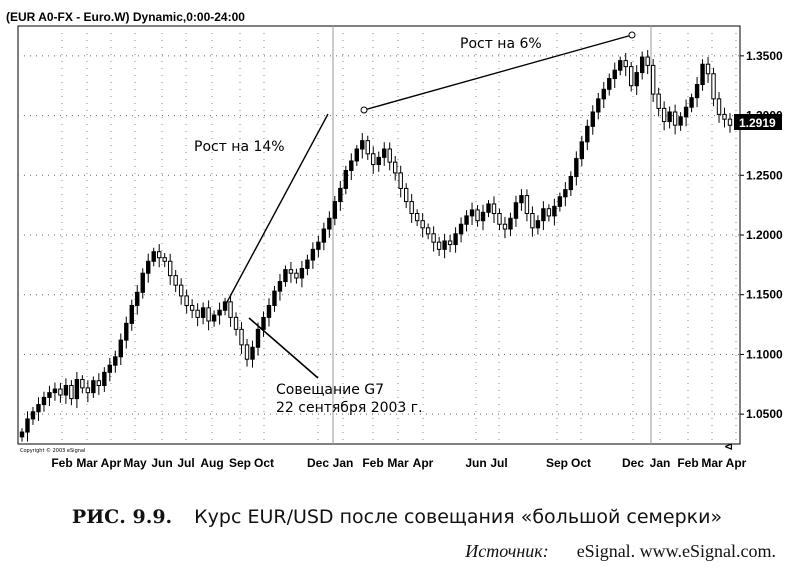 The width and height of the screenshot is (794, 570). I want to click on growth-6-label: Рост на 6%, so click(501, 44).